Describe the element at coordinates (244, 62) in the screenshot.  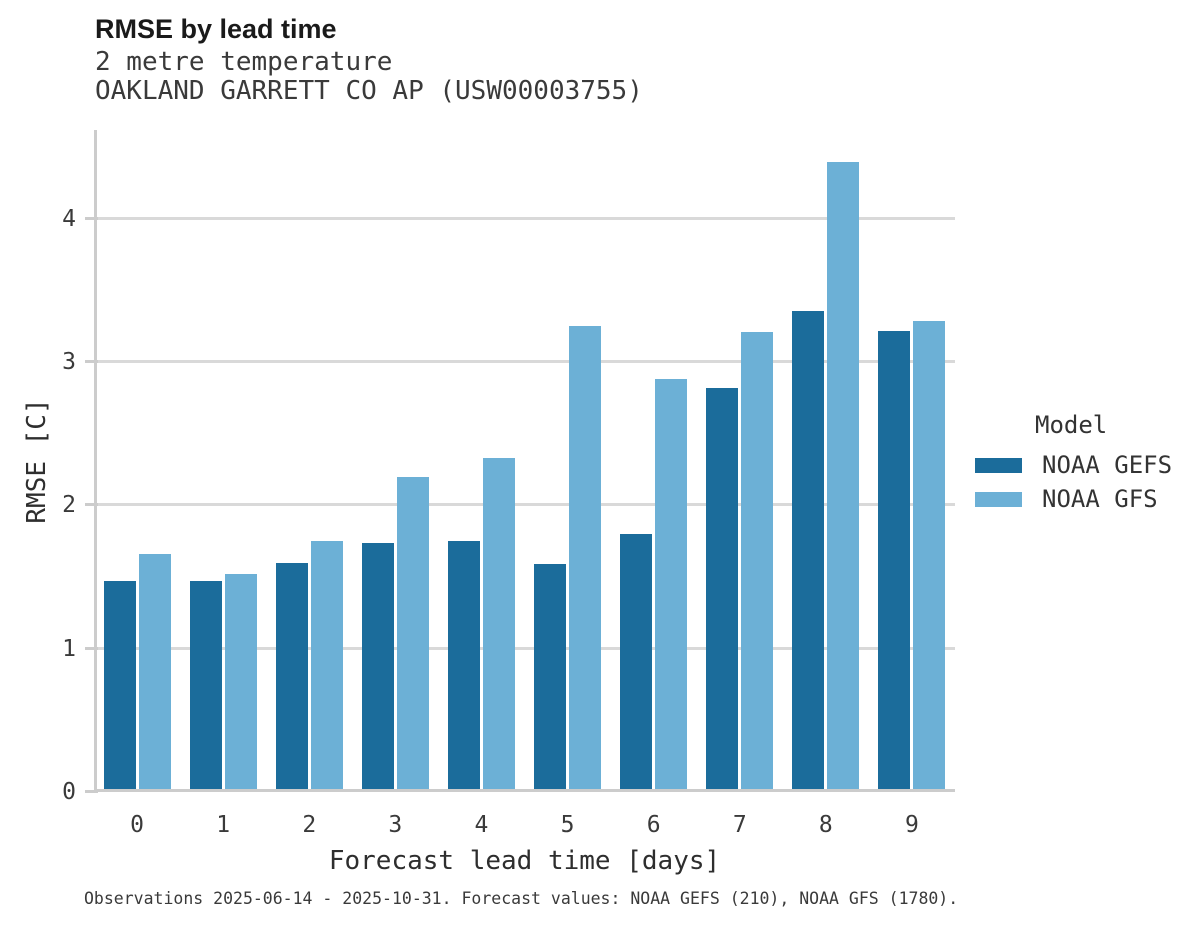
I see `subtitle-variable: 2 metre temperature` at that location.